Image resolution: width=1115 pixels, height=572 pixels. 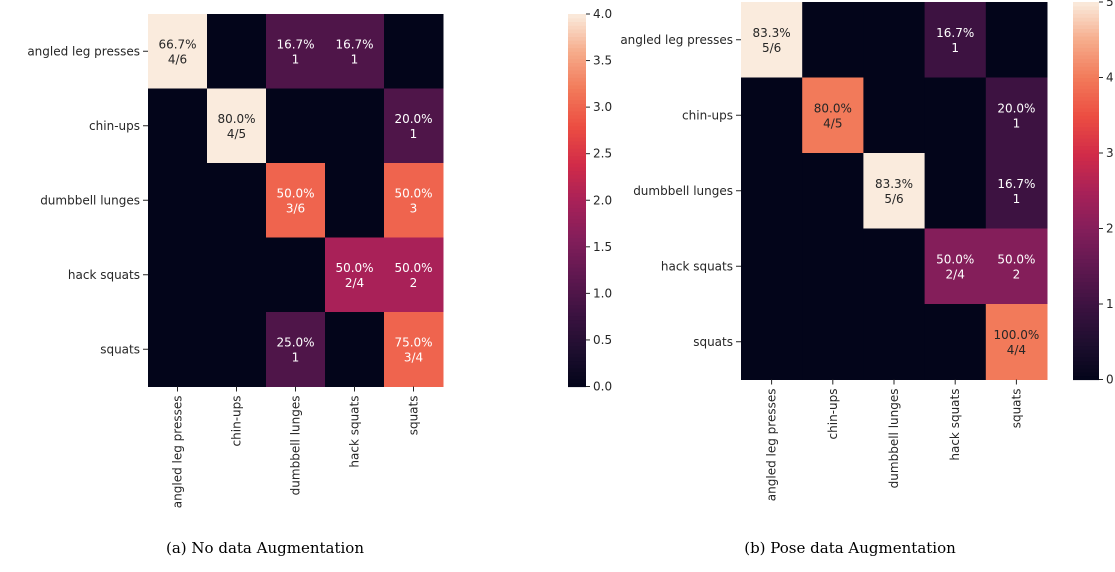 What do you see at coordinates (676, 40) in the screenshot?
I see `y-tick-label: angled leg presses` at bounding box center [676, 40].